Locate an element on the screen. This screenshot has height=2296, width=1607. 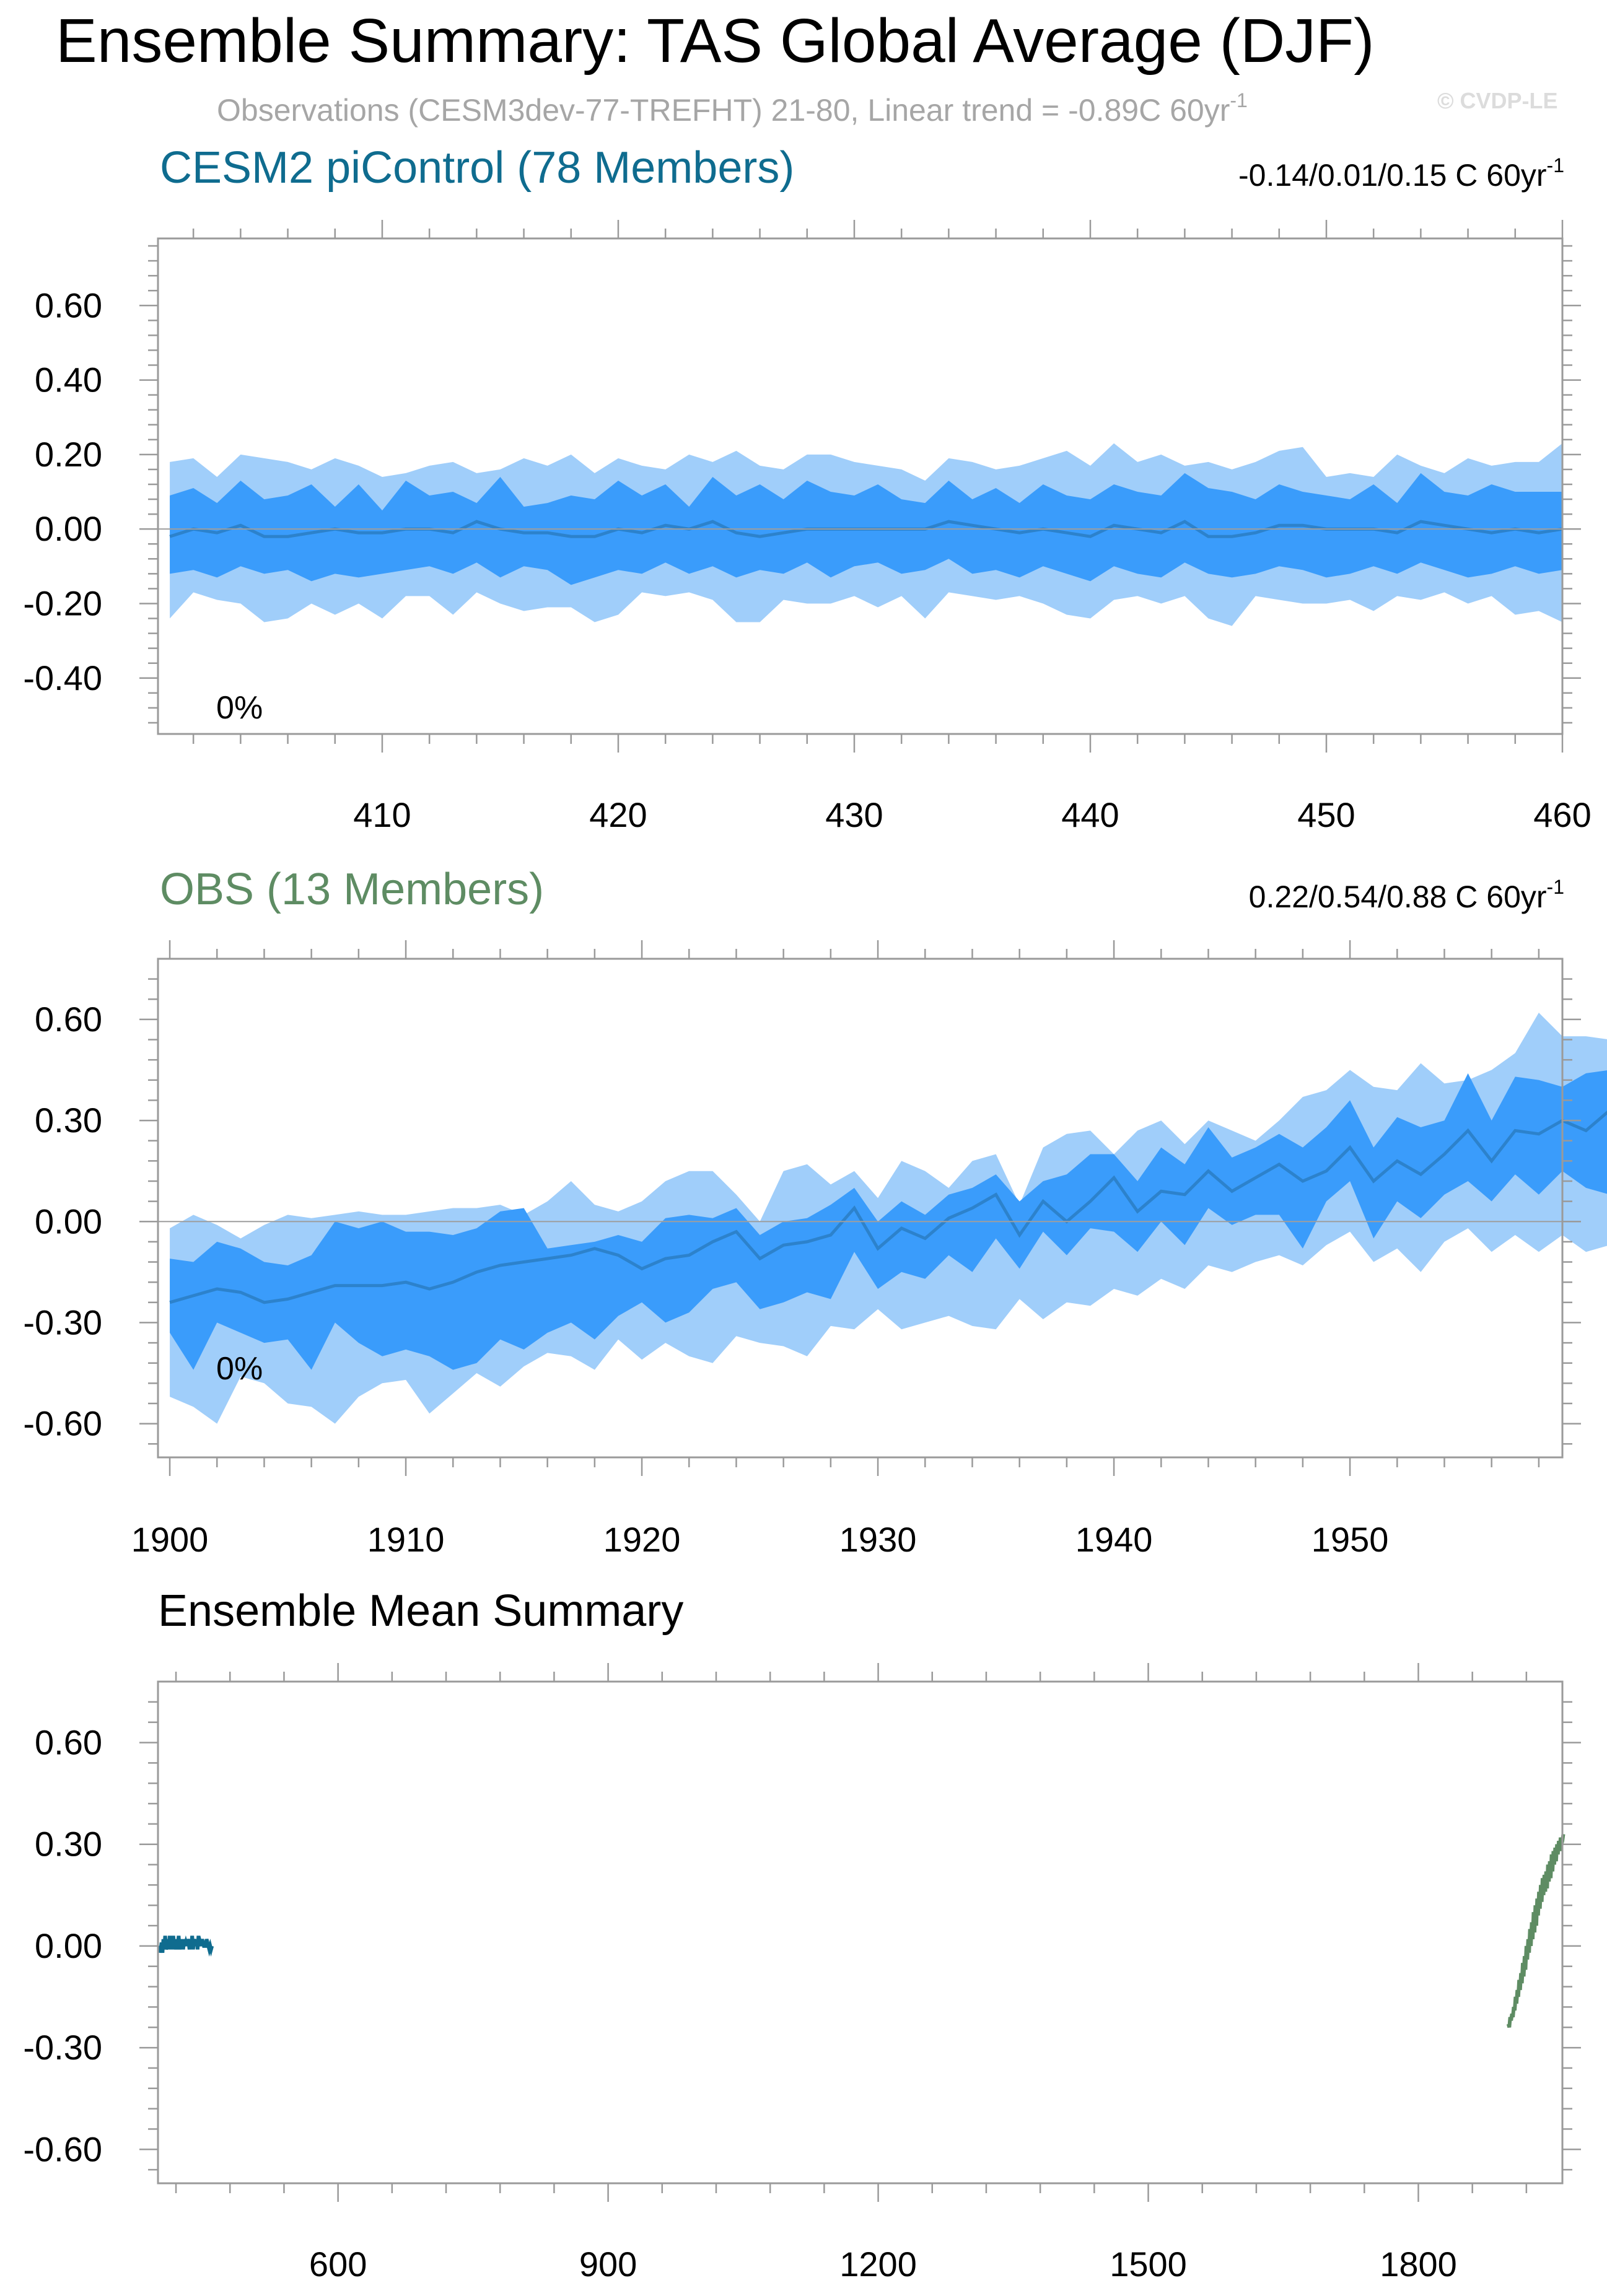
panel-title: Ensemble Mean Summary is located at coordinates (420, 1611).